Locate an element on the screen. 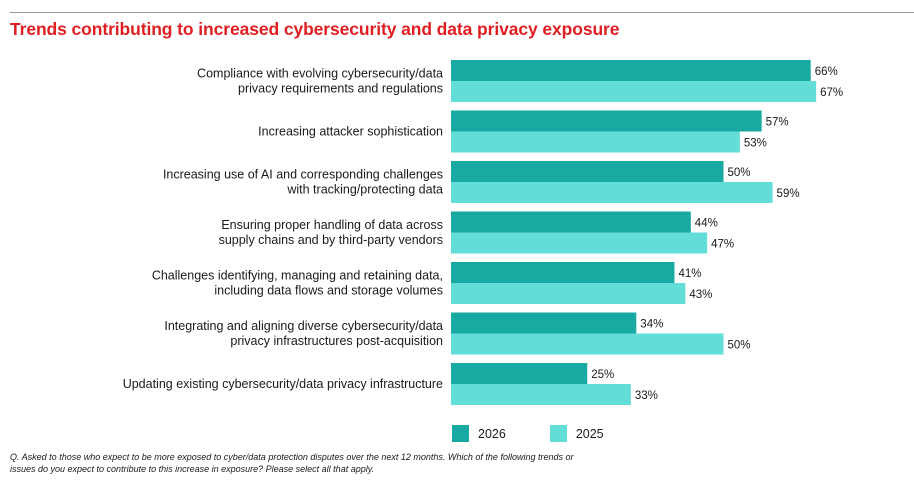 Image resolution: width=914 pixels, height=493 pixels. legend-label-2026: 2026 is located at coordinates (492, 433).